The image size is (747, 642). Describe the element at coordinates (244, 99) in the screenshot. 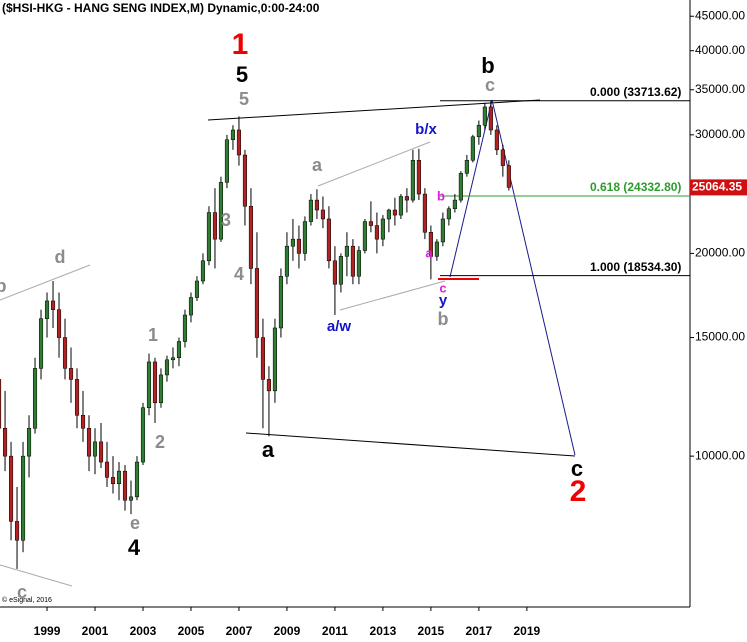

I see `wave-label: 5` at that location.